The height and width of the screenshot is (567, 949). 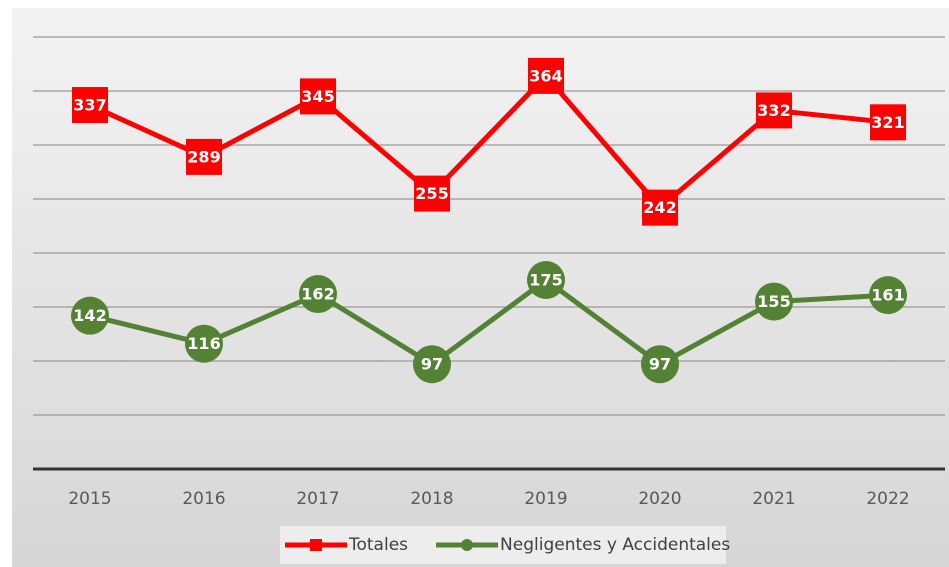 I want to click on data-label: 345, so click(x=317, y=96).